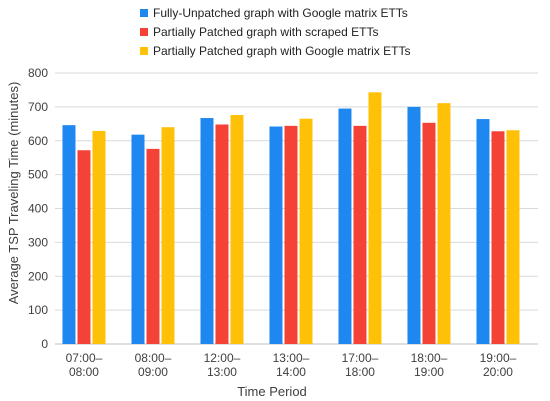  I want to click on y-tick-label: 300, so click(38, 242).